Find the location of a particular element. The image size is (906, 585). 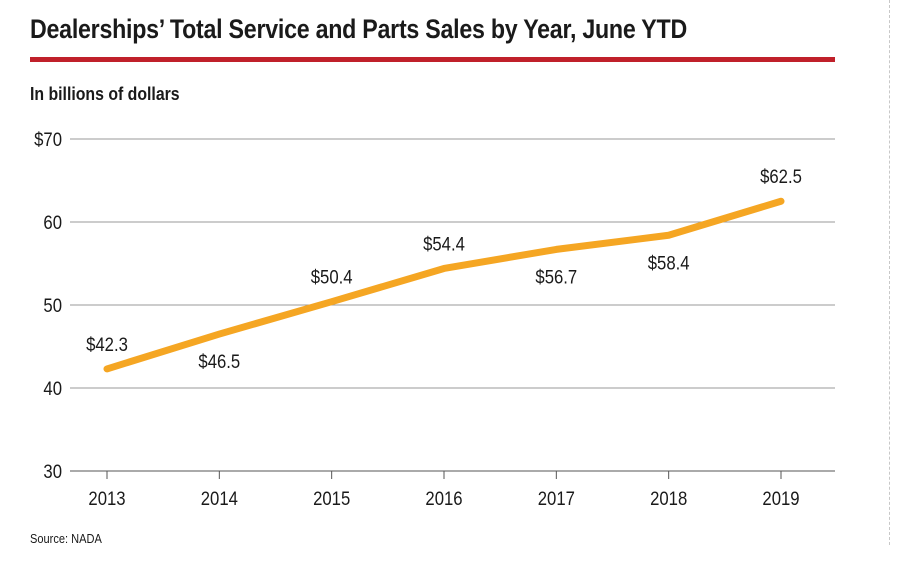

x-tick-label: 2019 is located at coordinates (780, 498).